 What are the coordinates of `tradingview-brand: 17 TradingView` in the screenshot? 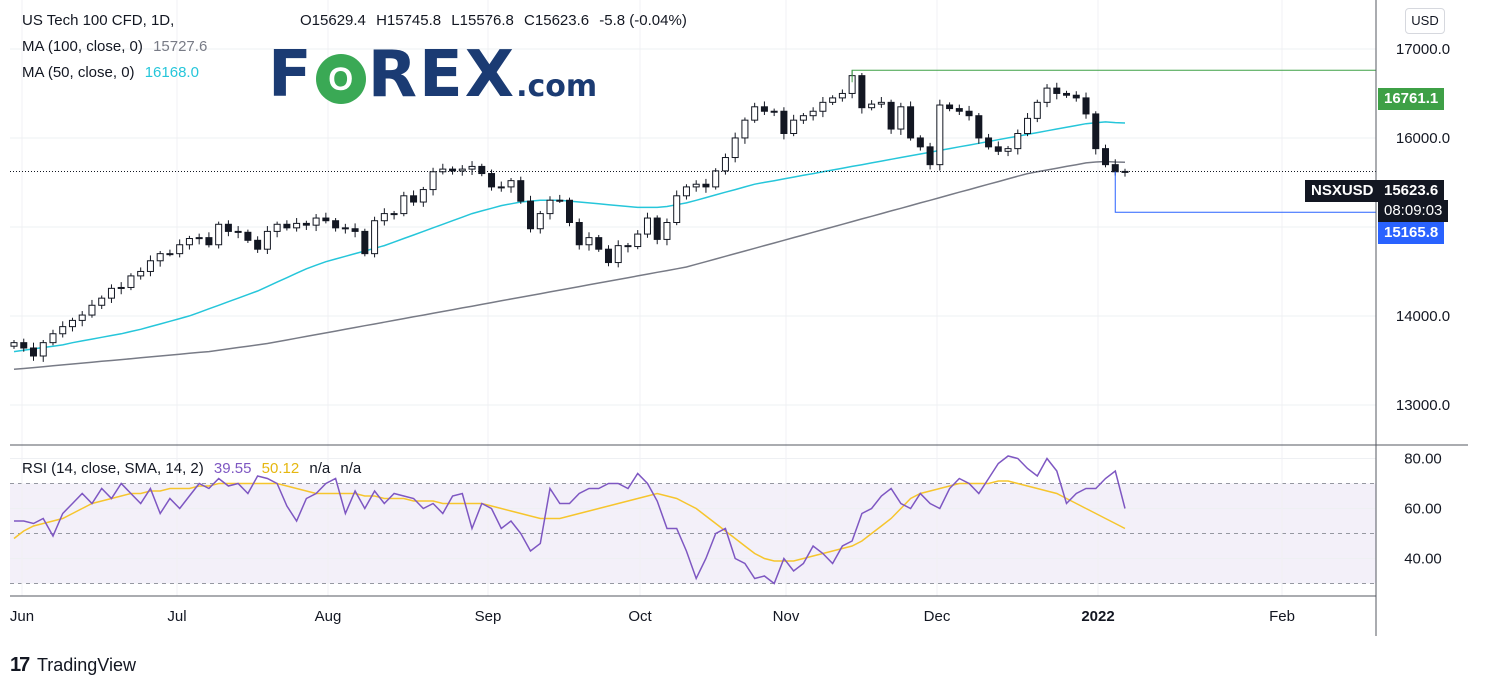 It's located at (73, 665).